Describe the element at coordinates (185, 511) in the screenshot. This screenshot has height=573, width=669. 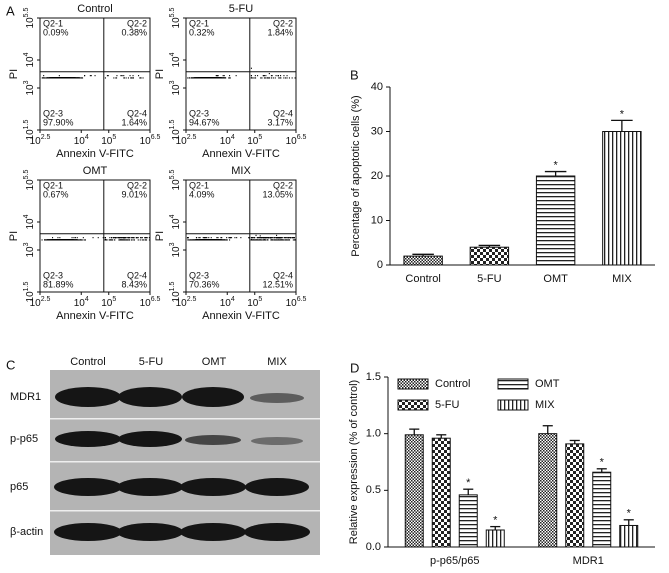
I see `blot-separator` at that location.